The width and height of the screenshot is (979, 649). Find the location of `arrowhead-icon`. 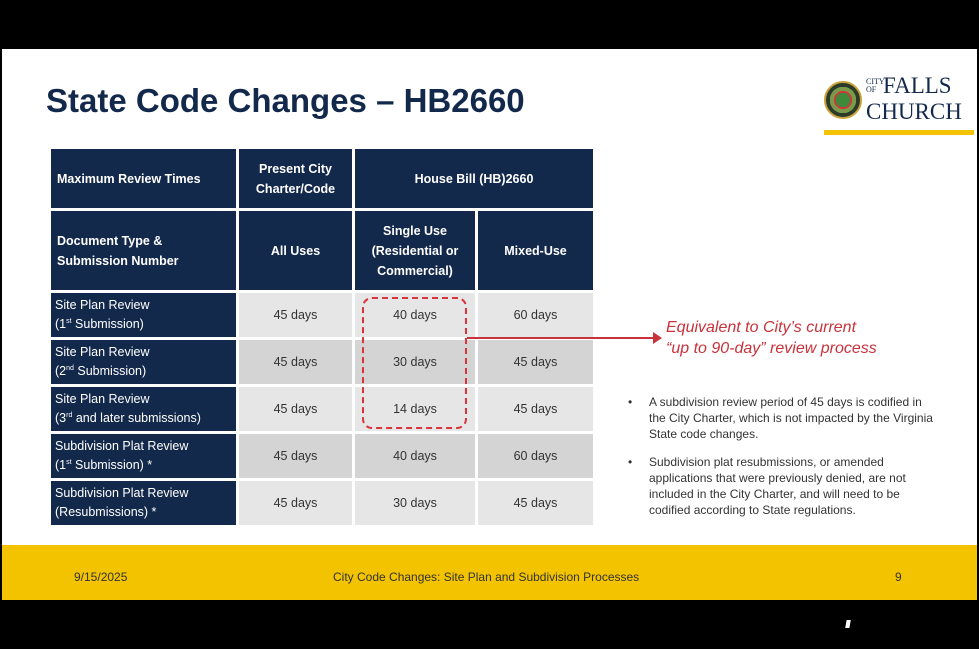

arrowhead-icon is located at coordinates (657, 338).